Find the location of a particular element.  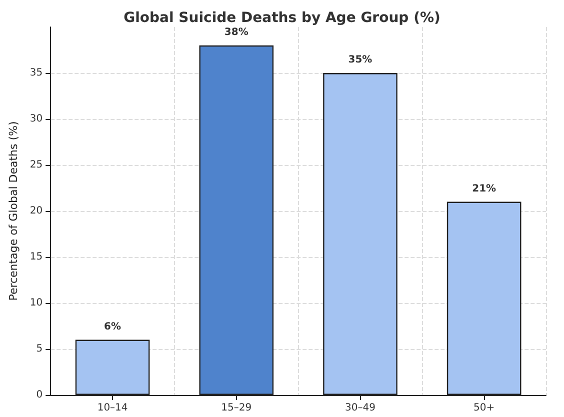

y-tick-label: 5 is located at coordinates (39, 349).